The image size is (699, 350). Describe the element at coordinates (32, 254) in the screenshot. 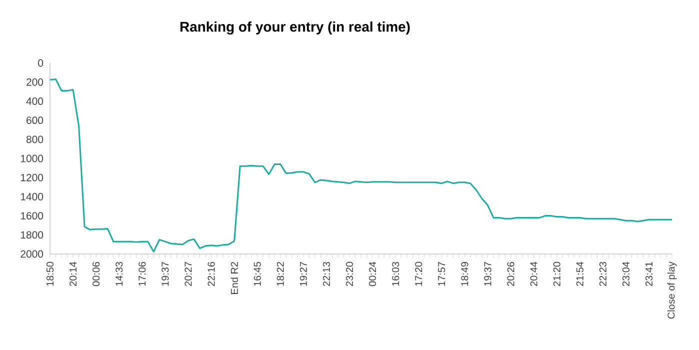

I see `y-tick-label: 2000` at that location.